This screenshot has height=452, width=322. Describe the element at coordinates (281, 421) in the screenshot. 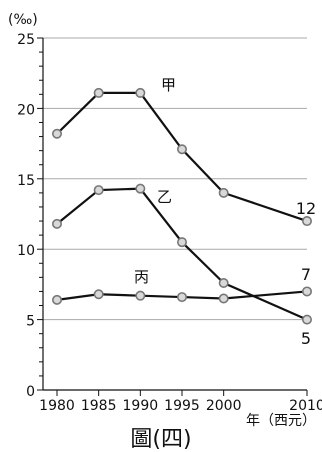

I see `x-axis-label: 年（西元）` at that location.